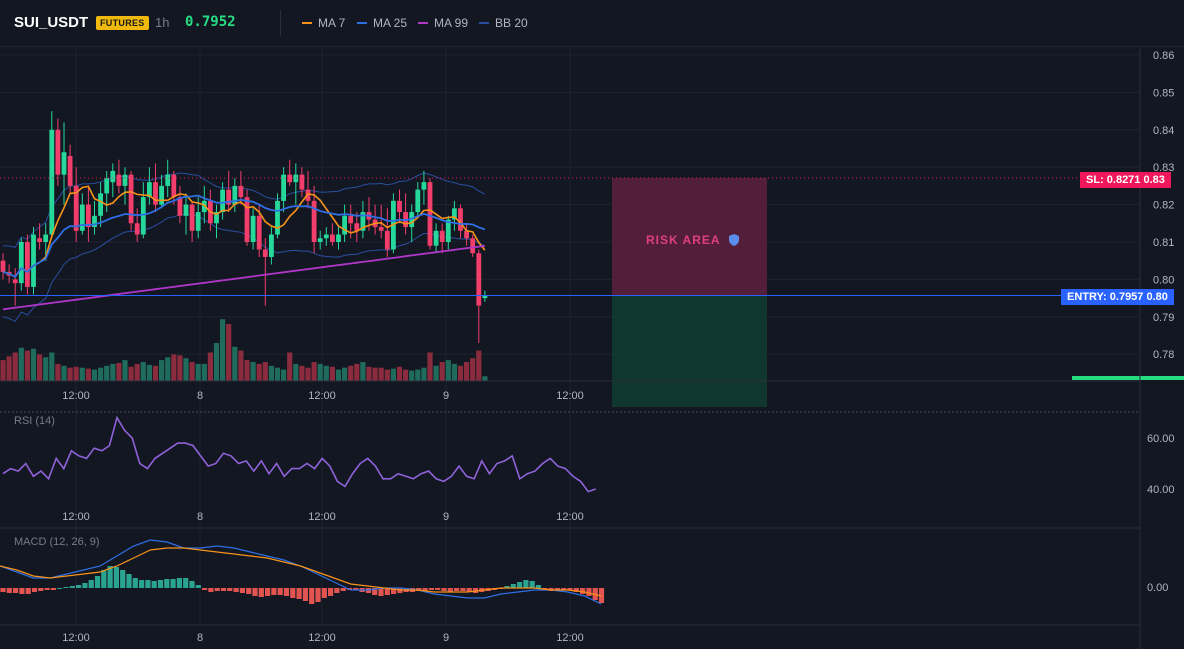 The width and height of the screenshot is (1184, 649). Describe the element at coordinates (443, 23) in the screenshot. I see `legend-ma99: MA 99` at that location.